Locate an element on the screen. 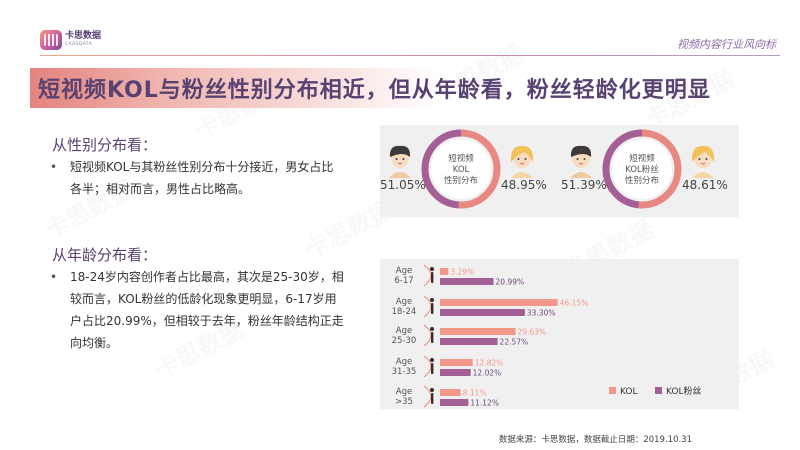 The image size is (800, 450). logo-icon is located at coordinates (51, 40).